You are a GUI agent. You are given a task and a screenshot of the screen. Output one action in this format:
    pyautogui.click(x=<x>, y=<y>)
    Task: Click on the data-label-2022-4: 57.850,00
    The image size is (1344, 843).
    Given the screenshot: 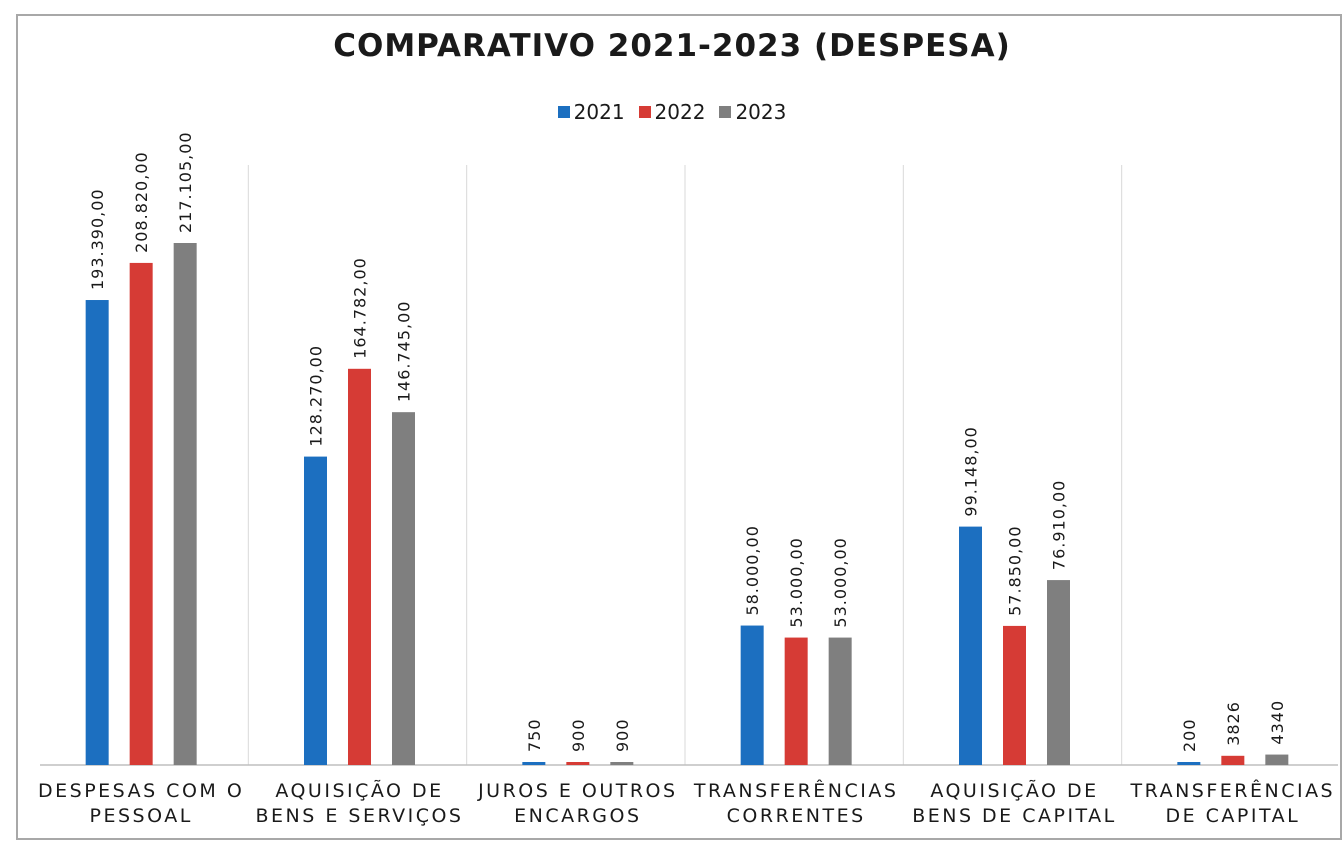 What is the action you would take?
    pyautogui.click(x=1015, y=570)
    